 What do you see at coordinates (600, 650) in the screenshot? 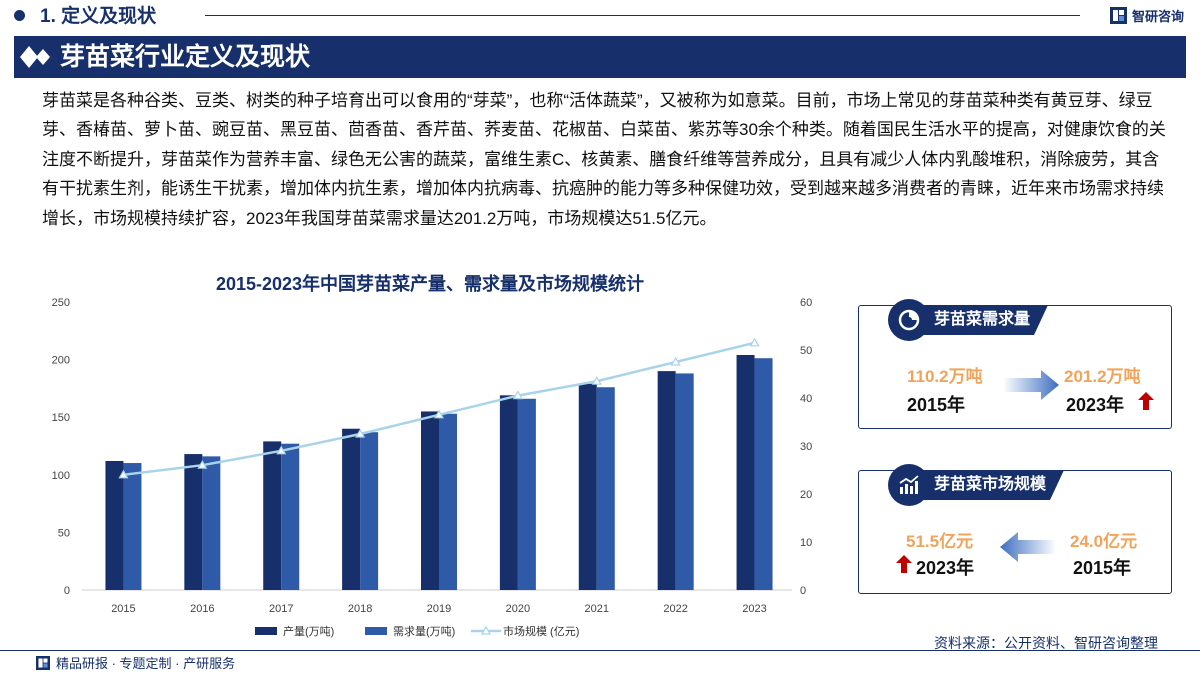
I see `footer-divider` at bounding box center [600, 650].